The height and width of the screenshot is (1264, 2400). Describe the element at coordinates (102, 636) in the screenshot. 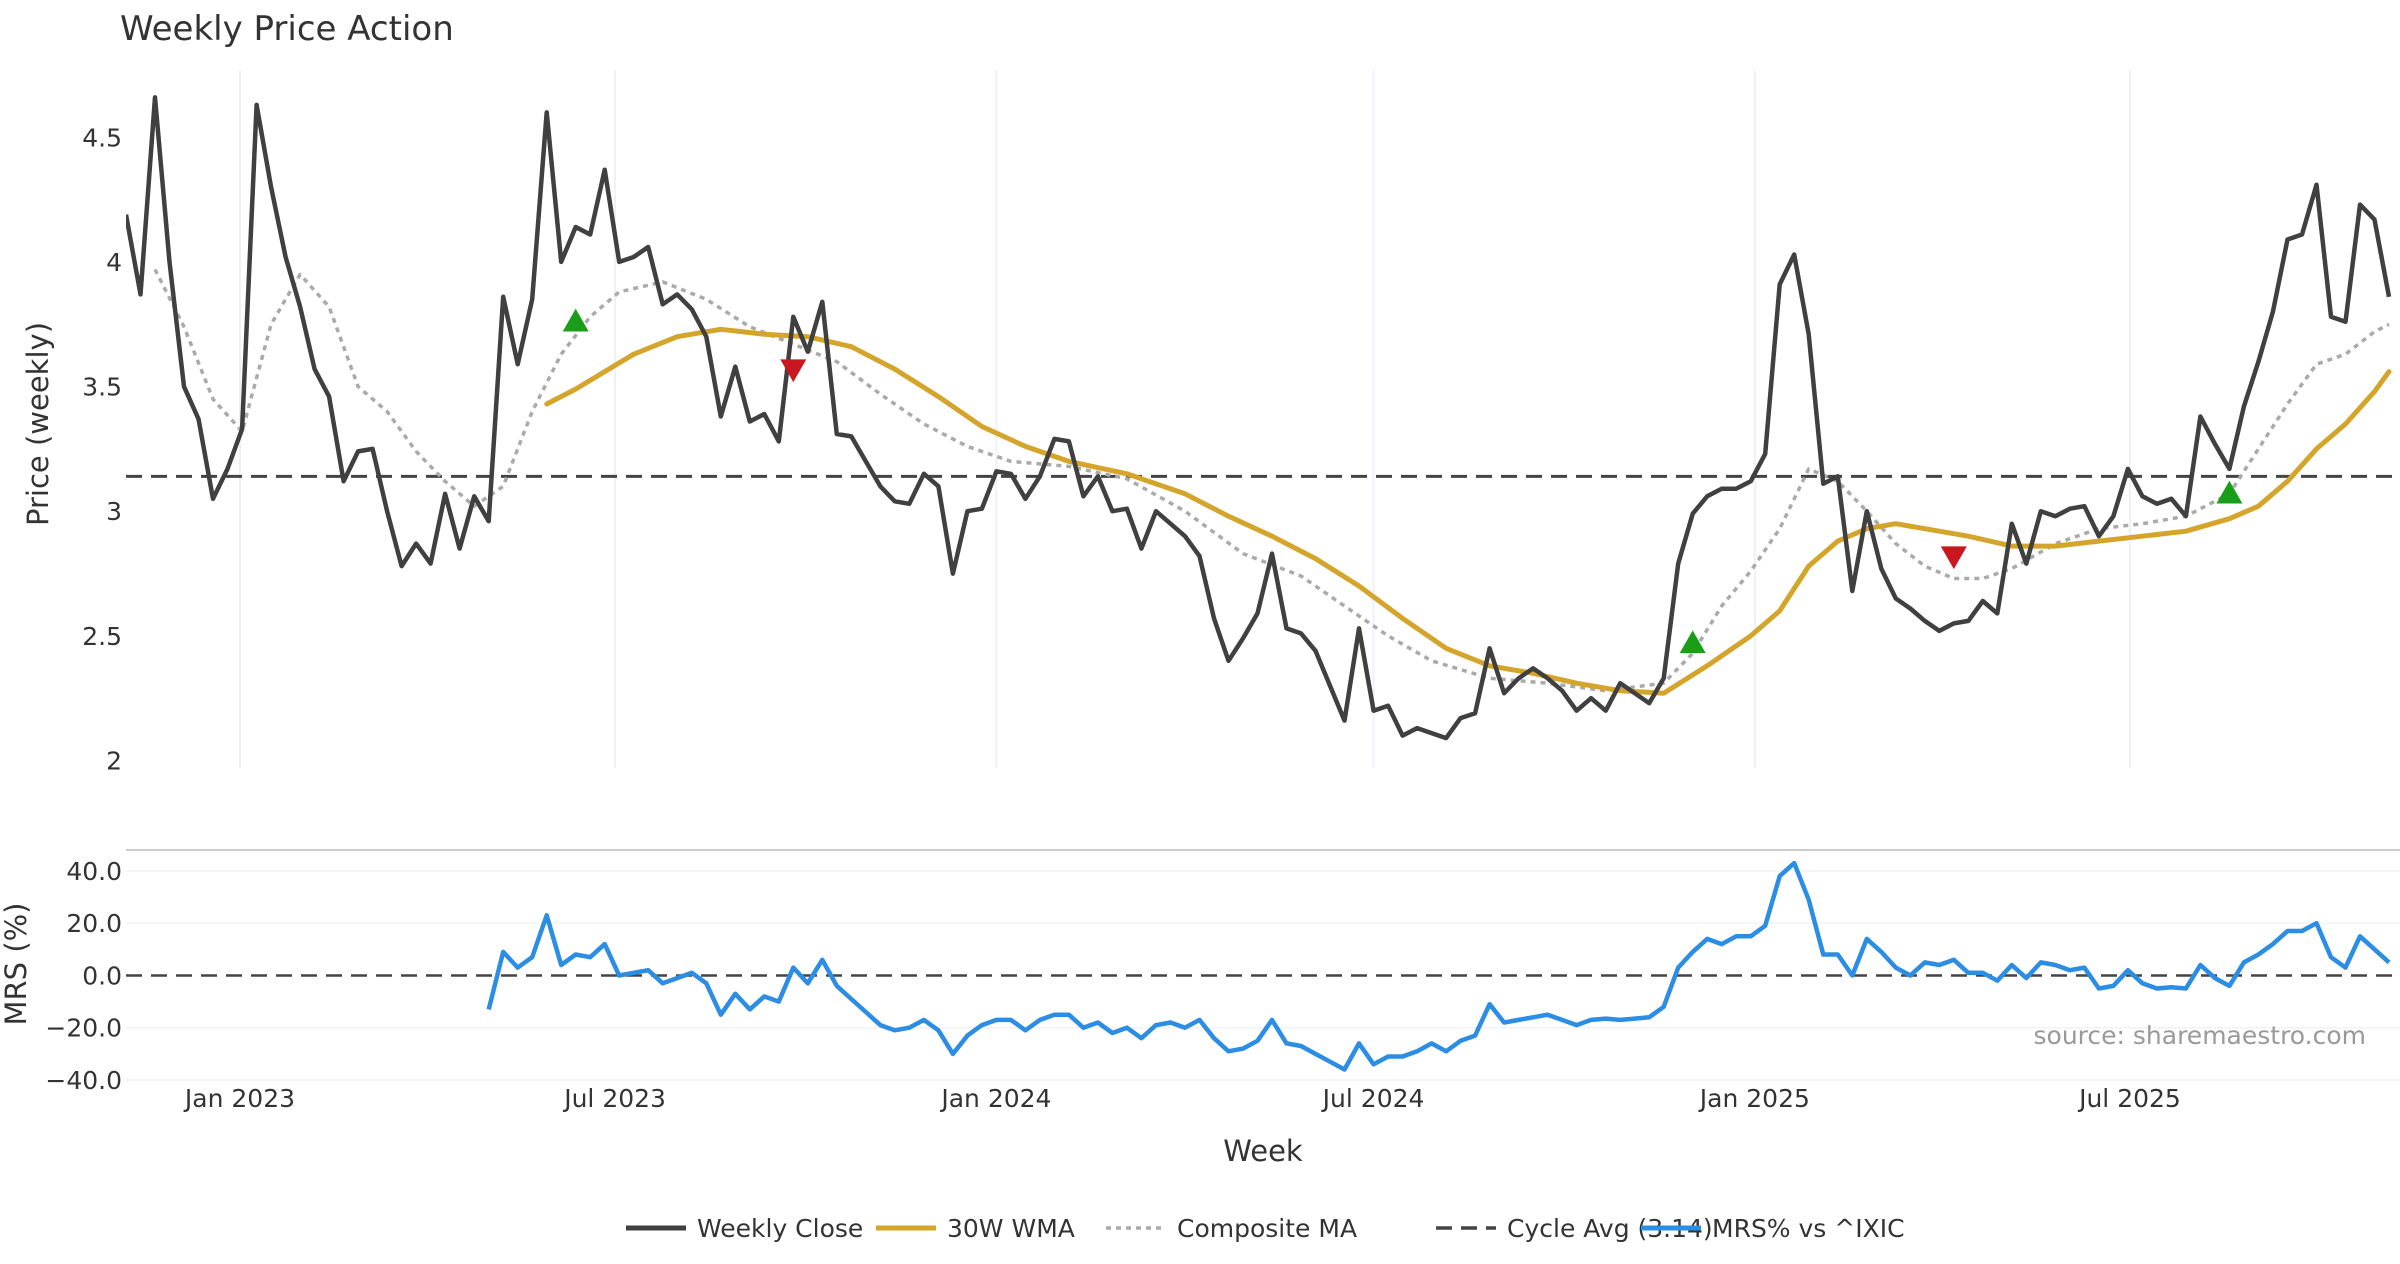

I see `price-y-tick-label: 2.5` at that location.